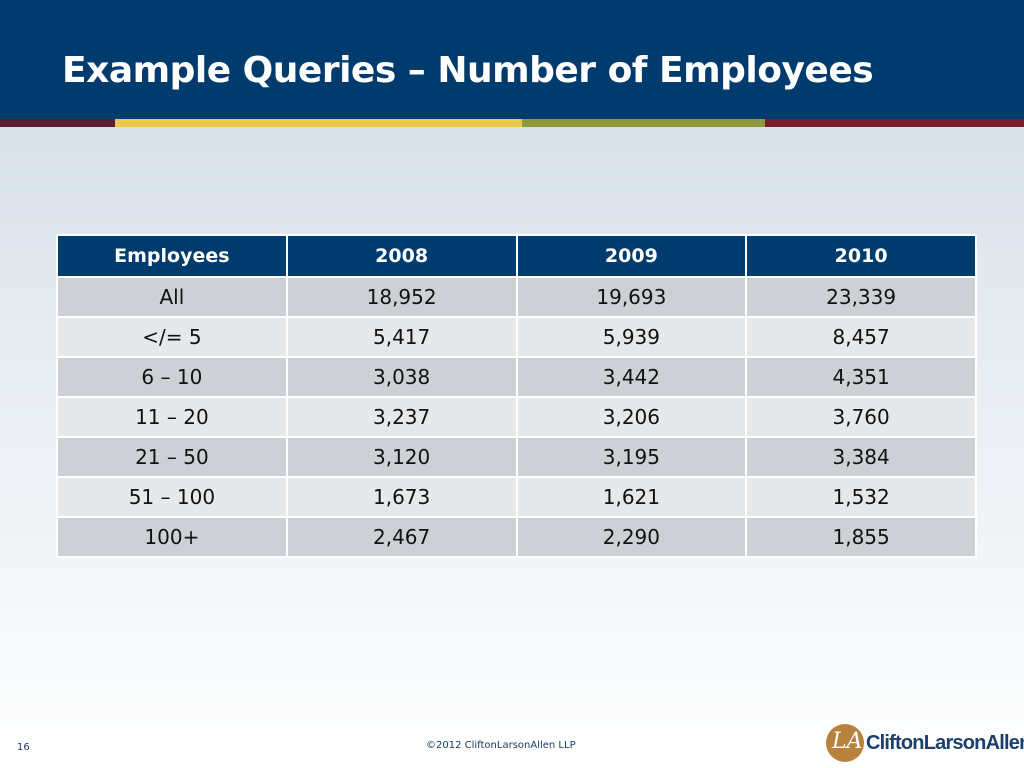  What do you see at coordinates (894, 123) in the screenshot?
I see `accent-stripe-maroon-right` at bounding box center [894, 123].